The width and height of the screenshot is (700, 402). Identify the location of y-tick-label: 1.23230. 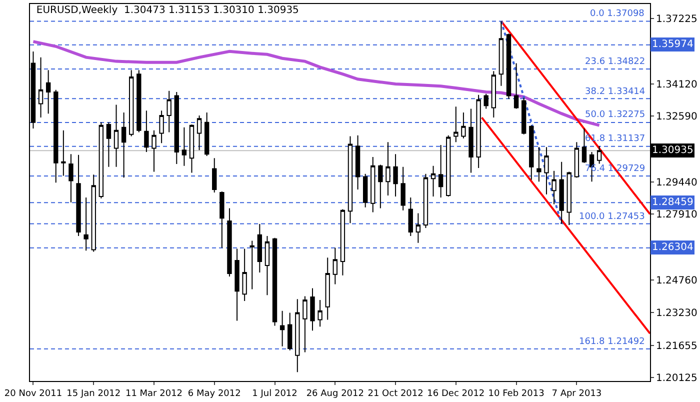
(677, 313).